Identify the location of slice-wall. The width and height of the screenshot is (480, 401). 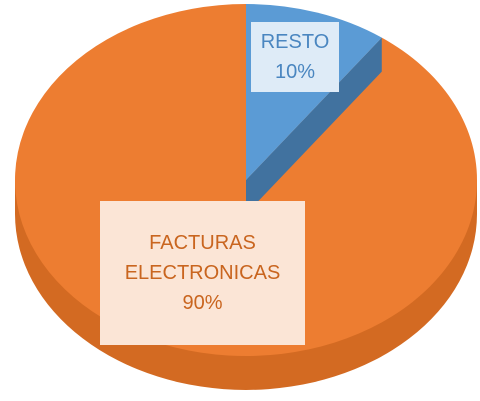
(314, 126).